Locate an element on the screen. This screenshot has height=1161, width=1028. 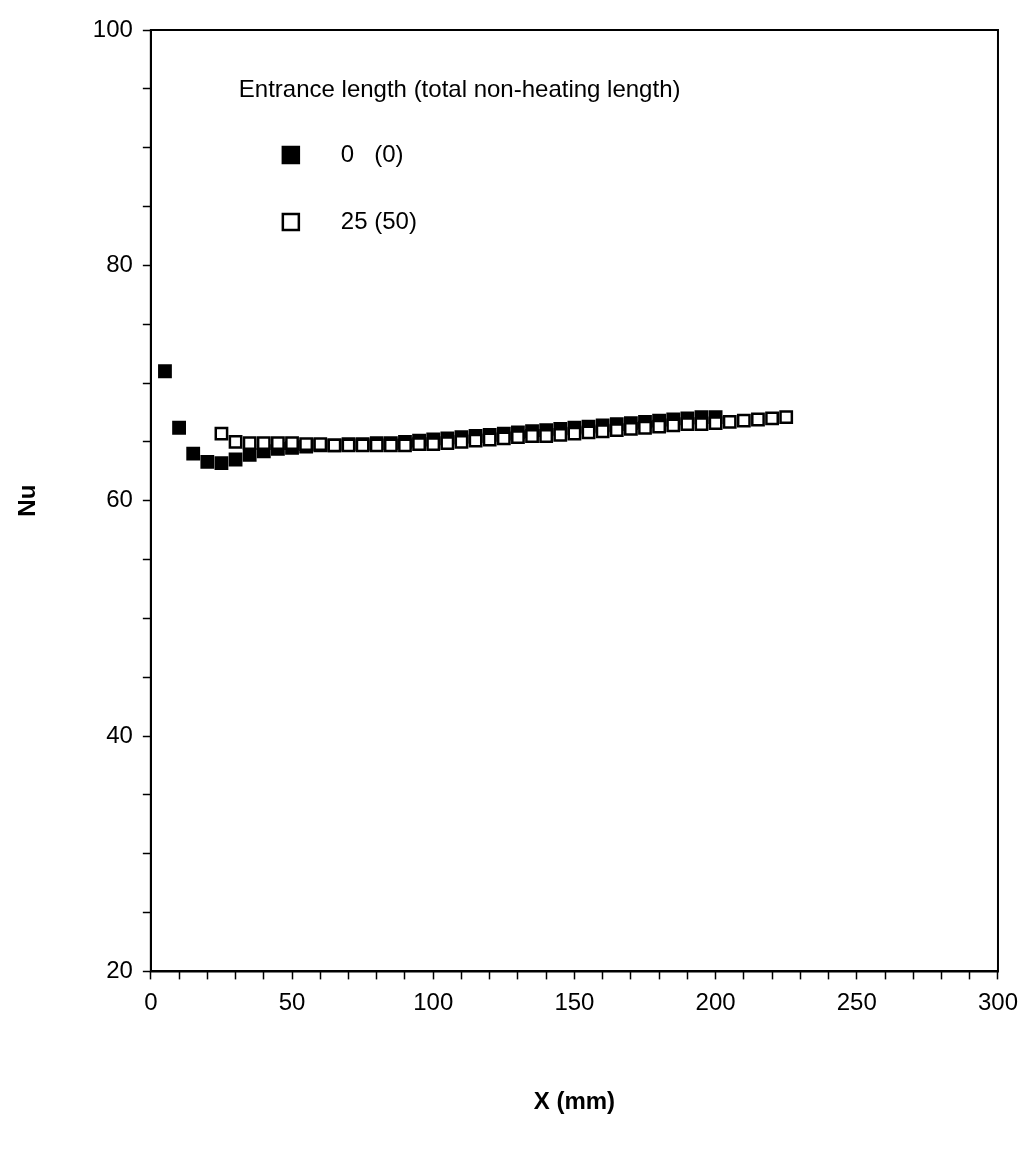
legend-label: 25 (50) is located at coordinates (378, 220).